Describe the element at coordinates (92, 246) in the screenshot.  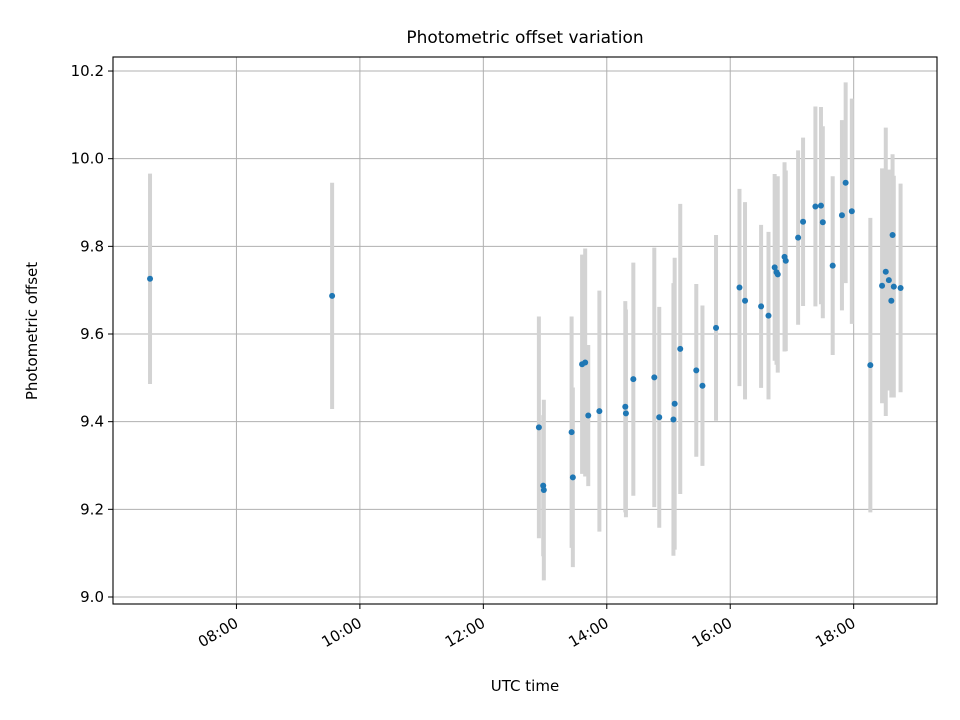
I see `y-tick-label: 9.8` at that location.